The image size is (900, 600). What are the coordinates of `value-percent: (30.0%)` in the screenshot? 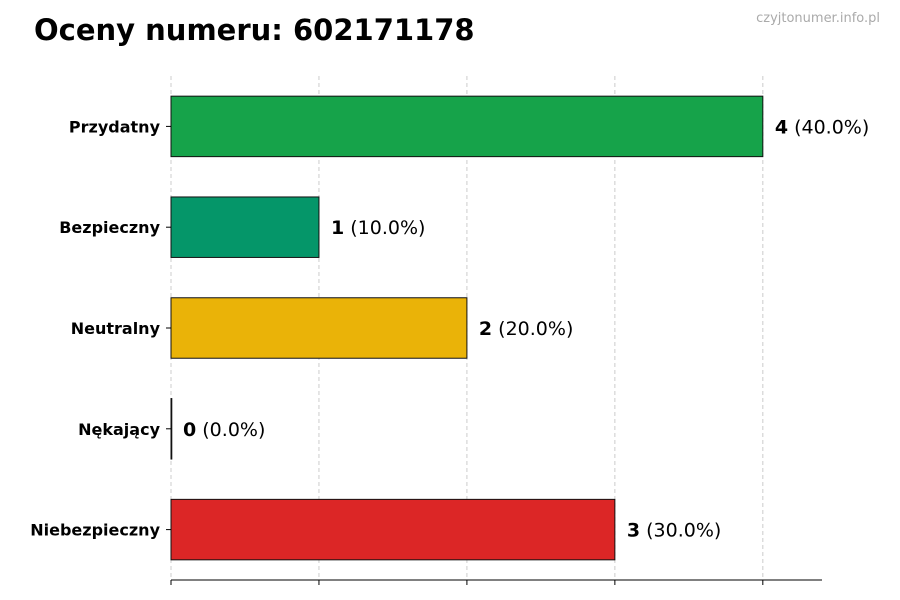 It's located at (680, 531).